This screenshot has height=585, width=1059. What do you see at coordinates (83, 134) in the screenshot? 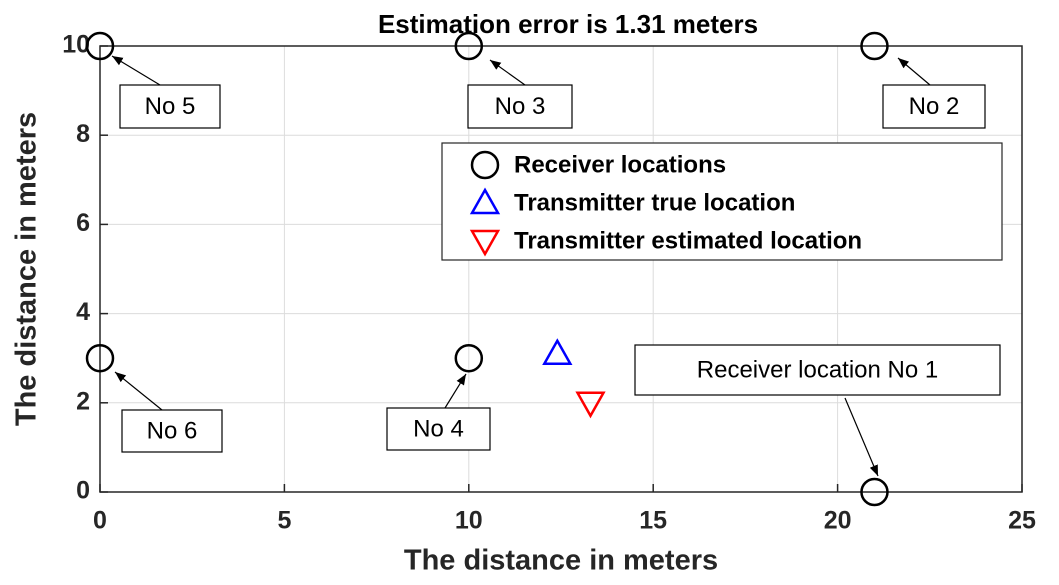
I see `y-tick-label: 8` at bounding box center [83, 134].